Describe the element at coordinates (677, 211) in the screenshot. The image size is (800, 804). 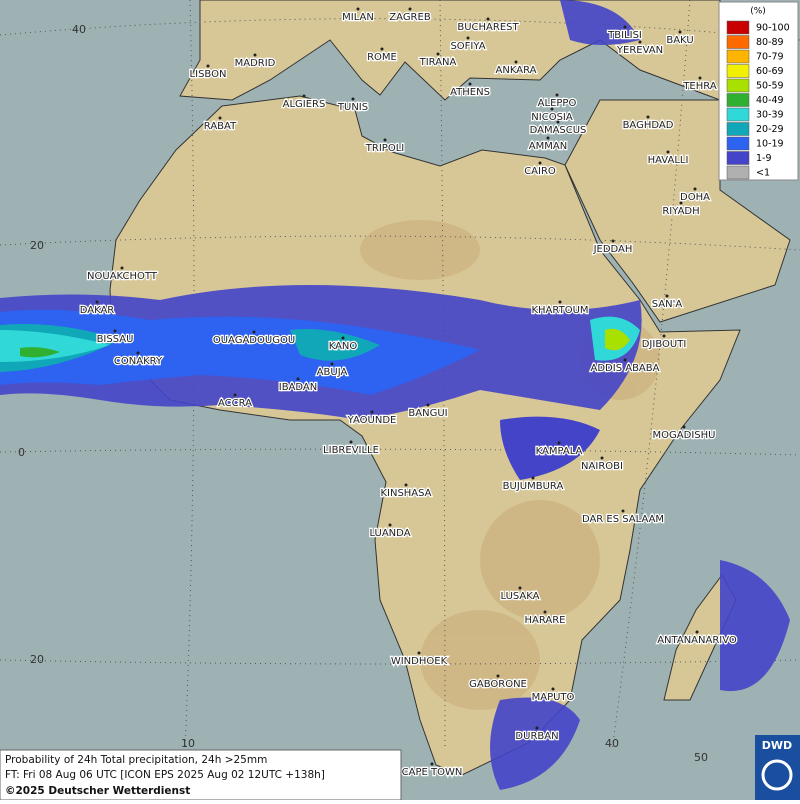
I see `arabia` at that location.